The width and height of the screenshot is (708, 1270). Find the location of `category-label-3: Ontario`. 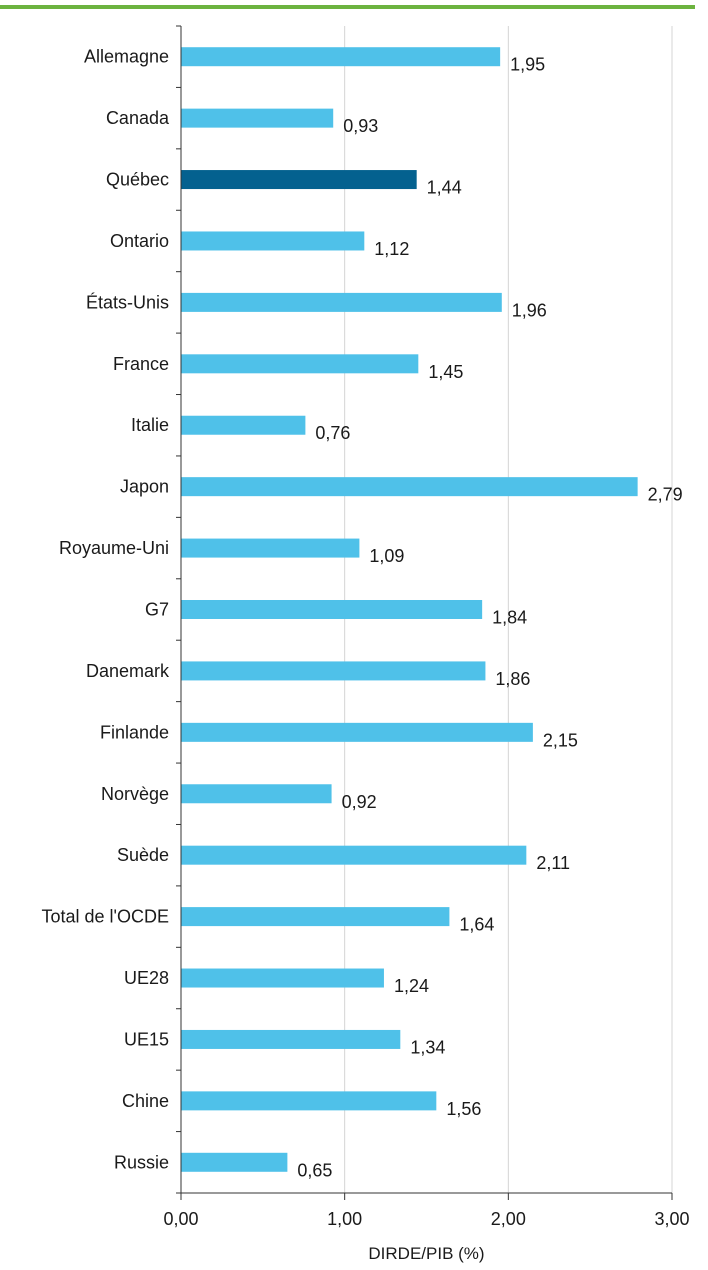

category-label-3: Ontario is located at coordinates (139, 241).